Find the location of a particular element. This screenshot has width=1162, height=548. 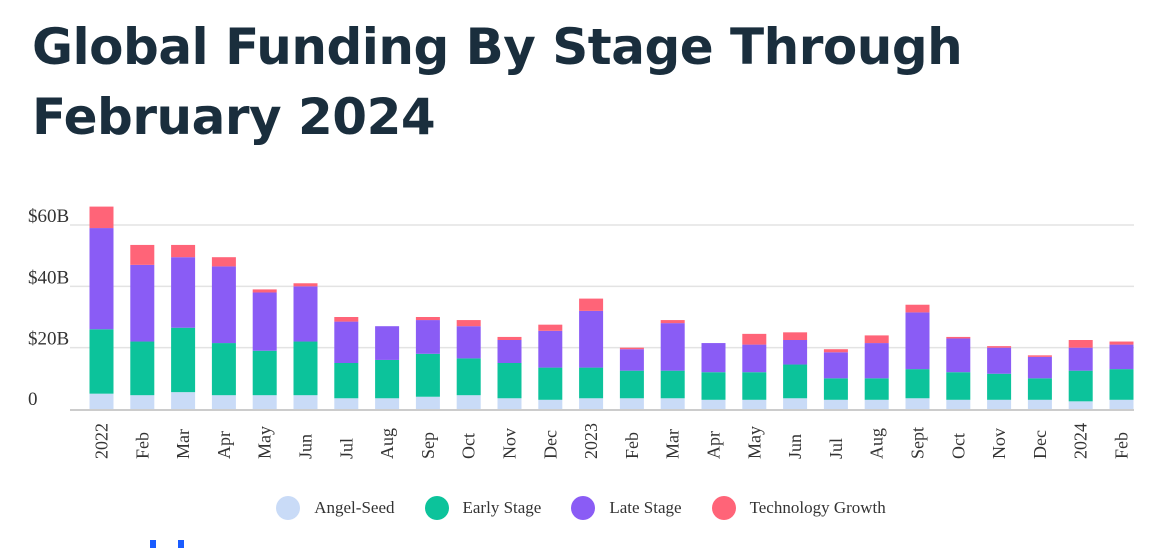

x-tick-label: Jul is located at coordinates (346, 448).